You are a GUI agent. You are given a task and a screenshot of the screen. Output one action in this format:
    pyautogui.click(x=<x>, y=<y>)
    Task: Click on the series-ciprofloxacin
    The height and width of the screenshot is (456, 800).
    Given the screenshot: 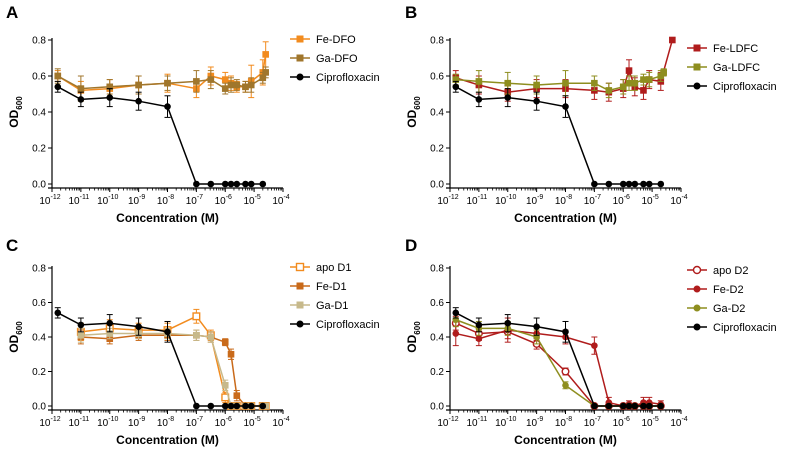 What is the action you would take?
    pyautogui.click(x=558, y=358)
    